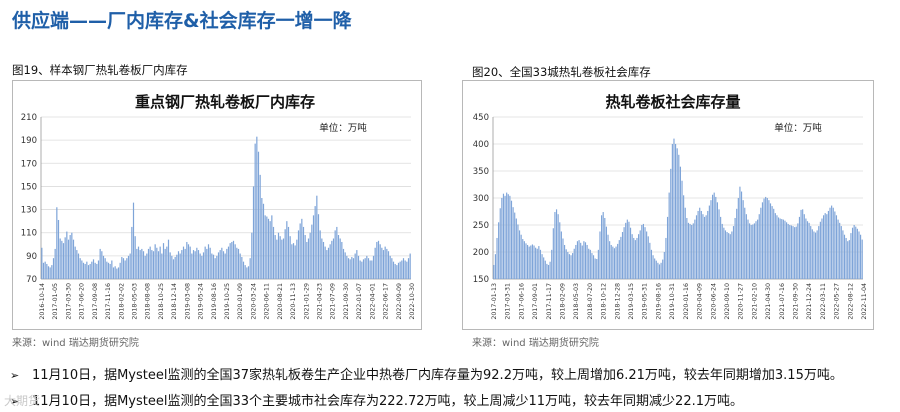 This screenshot has width=900, height=412. I want to click on x-tick-label: 2018-02-02, so click(121, 301).